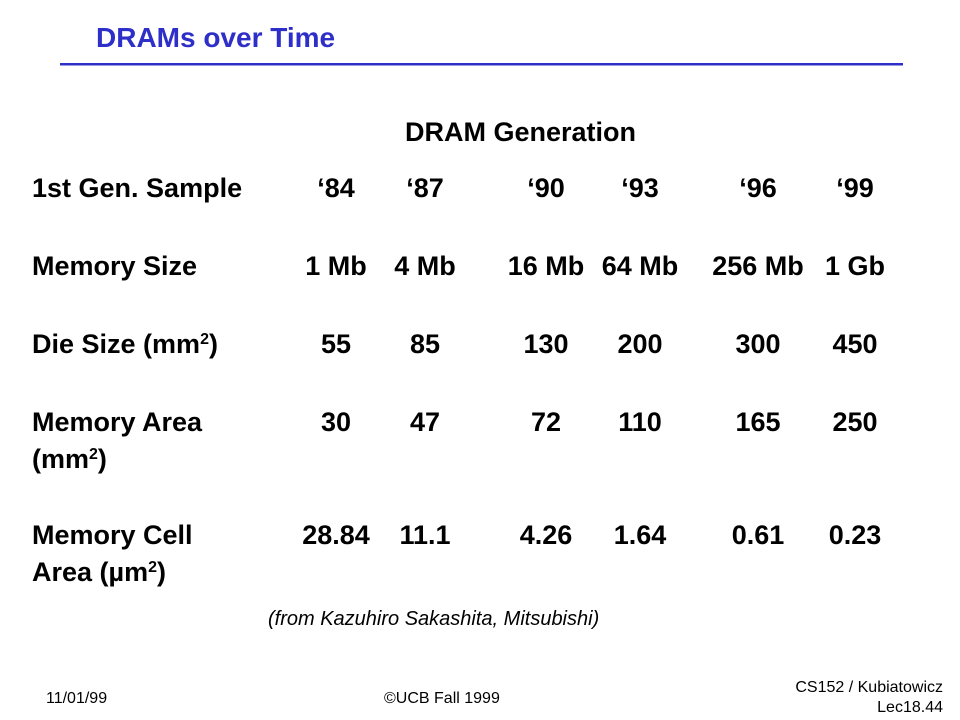  I want to click on row-label-die-size: Die Size (mm2), so click(125, 344).